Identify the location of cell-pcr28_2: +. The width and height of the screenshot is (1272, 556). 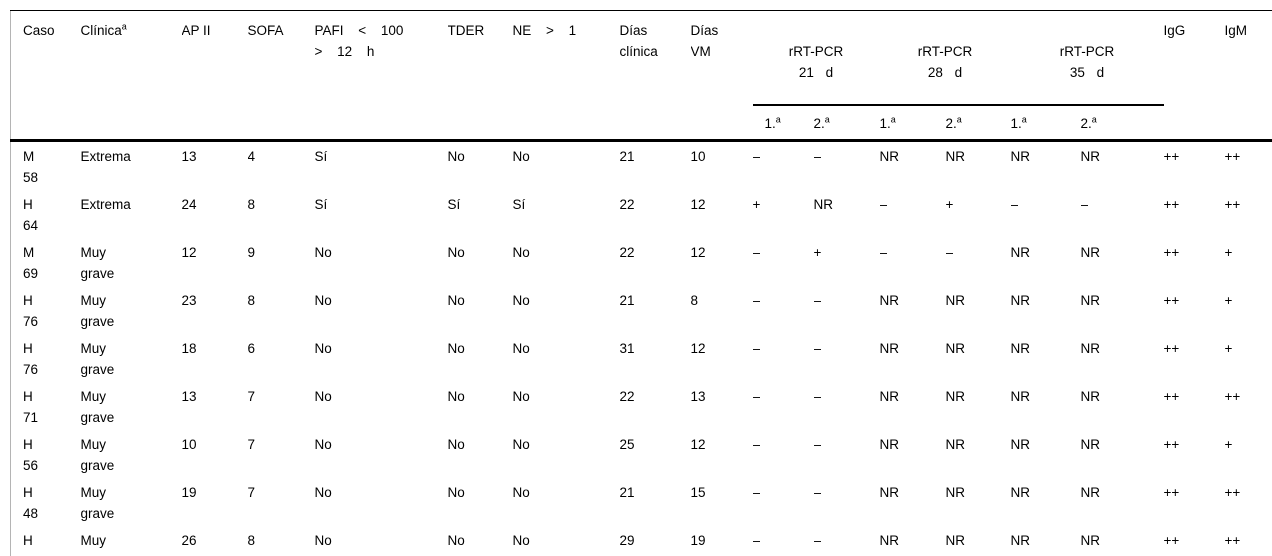
(949, 204).